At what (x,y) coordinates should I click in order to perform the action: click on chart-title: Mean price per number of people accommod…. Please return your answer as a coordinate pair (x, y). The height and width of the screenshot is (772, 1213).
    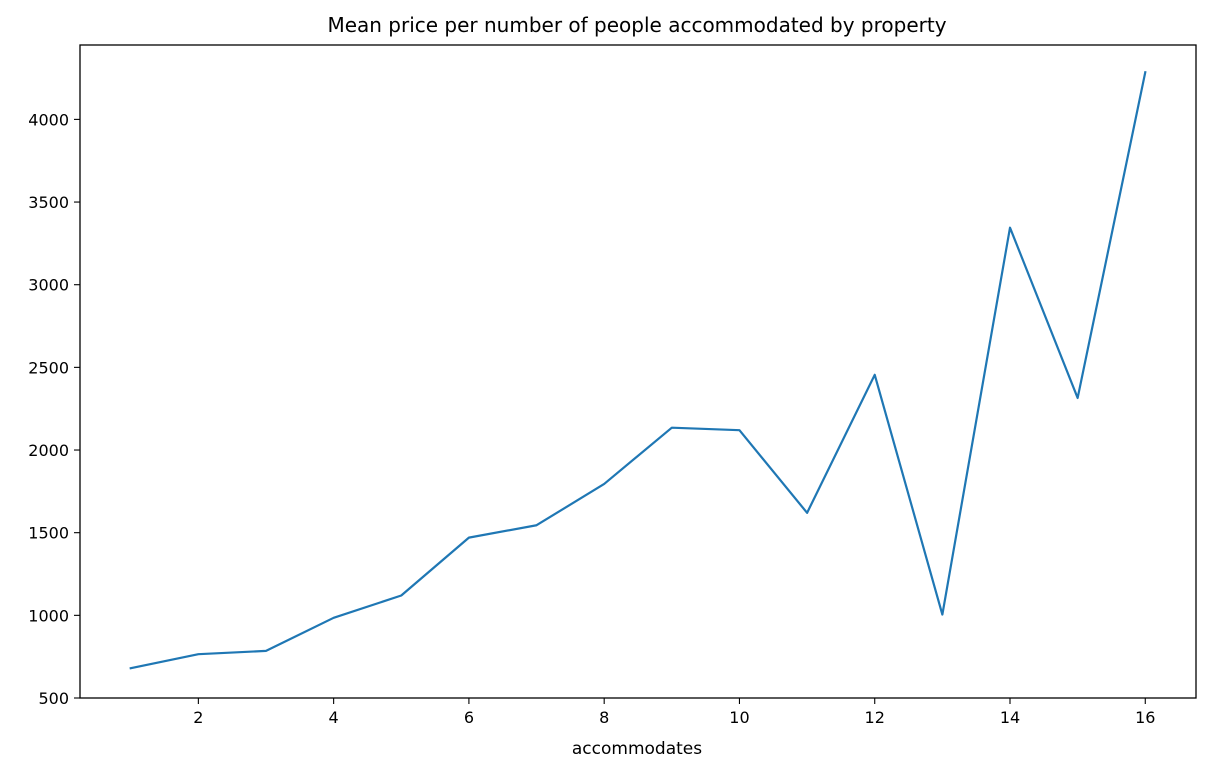
    Looking at the image, I should click on (636, 25).